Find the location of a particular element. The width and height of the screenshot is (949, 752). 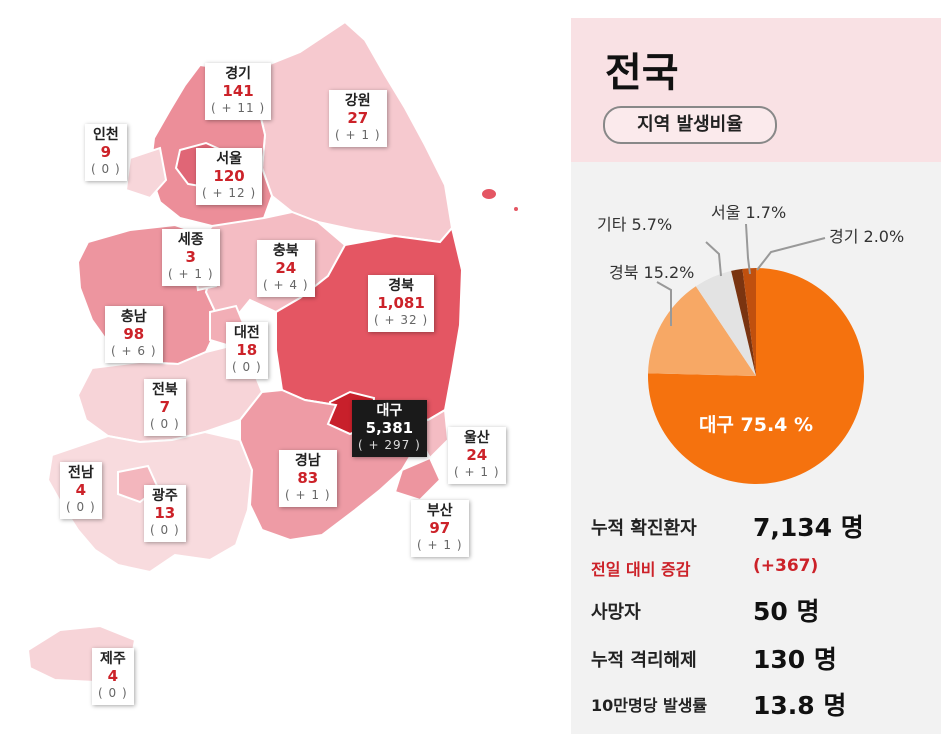

stat-label: 사망자 is located at coordinates (616, 612).